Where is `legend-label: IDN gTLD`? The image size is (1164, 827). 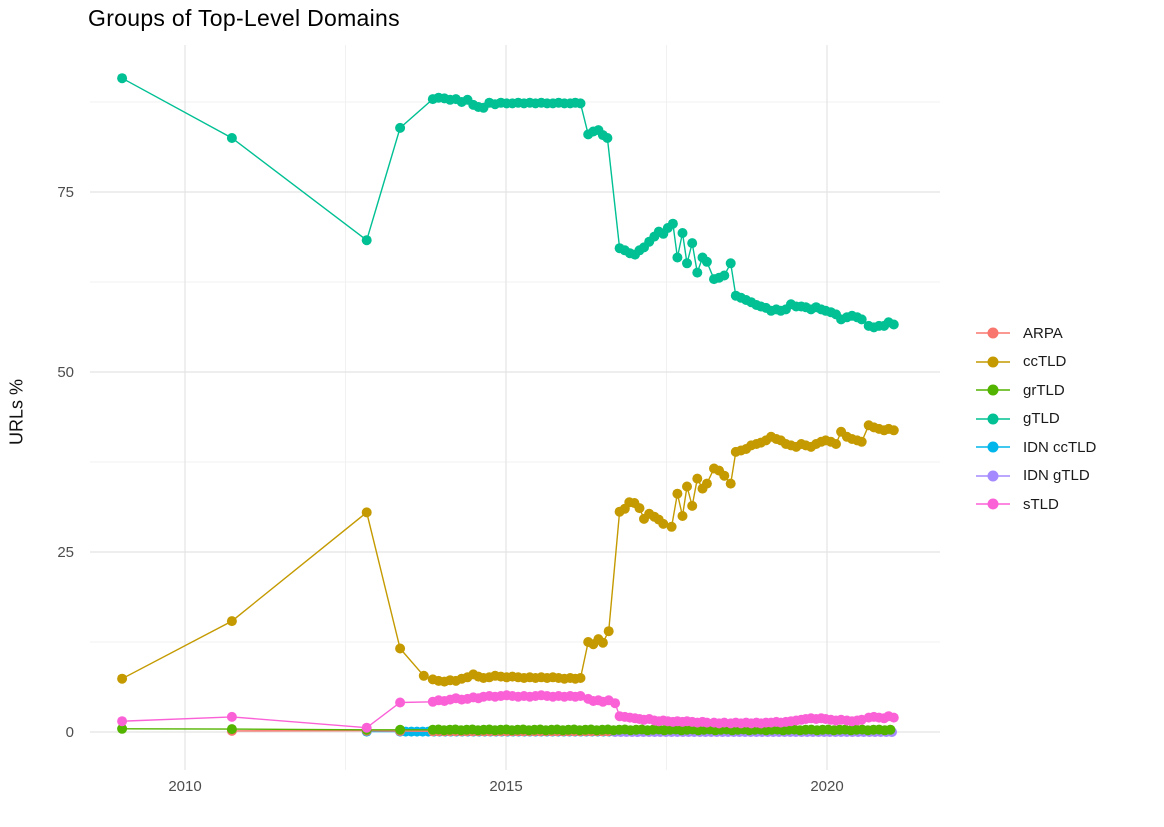
legend-label: IDN gTLD is located at coordinates (1056, 476).